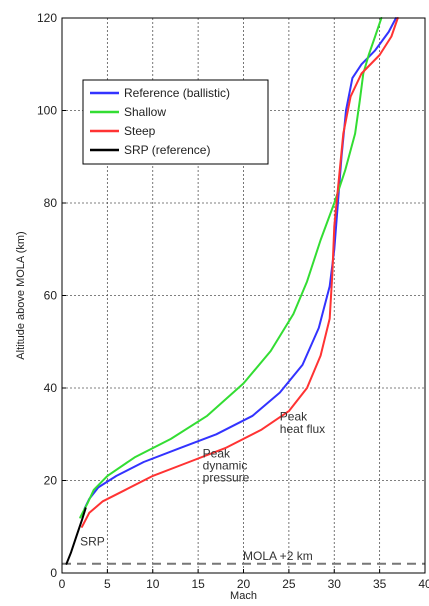  Describe the element at coordinates (92, 541) in the screenshot. I see `annotation-text: SRP` at that location.